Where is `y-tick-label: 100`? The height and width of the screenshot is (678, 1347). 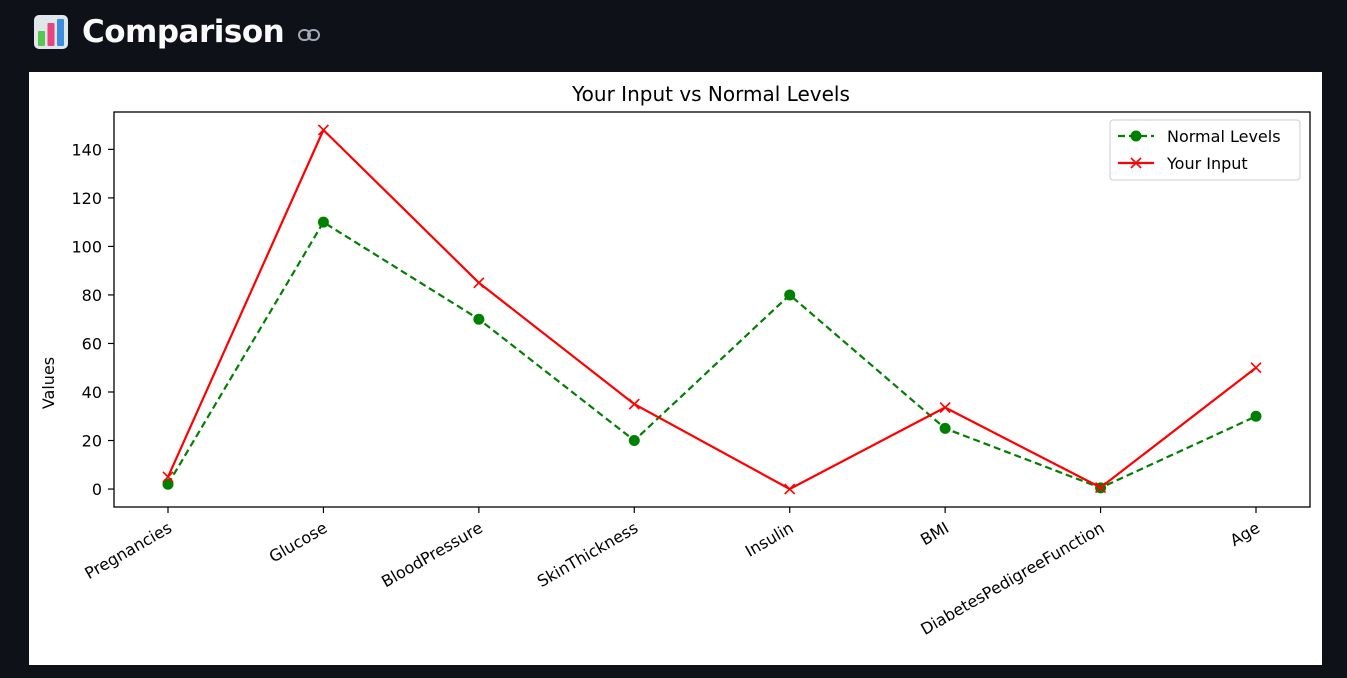 y-tick-label: 100 is located at coordinates (86, 246).